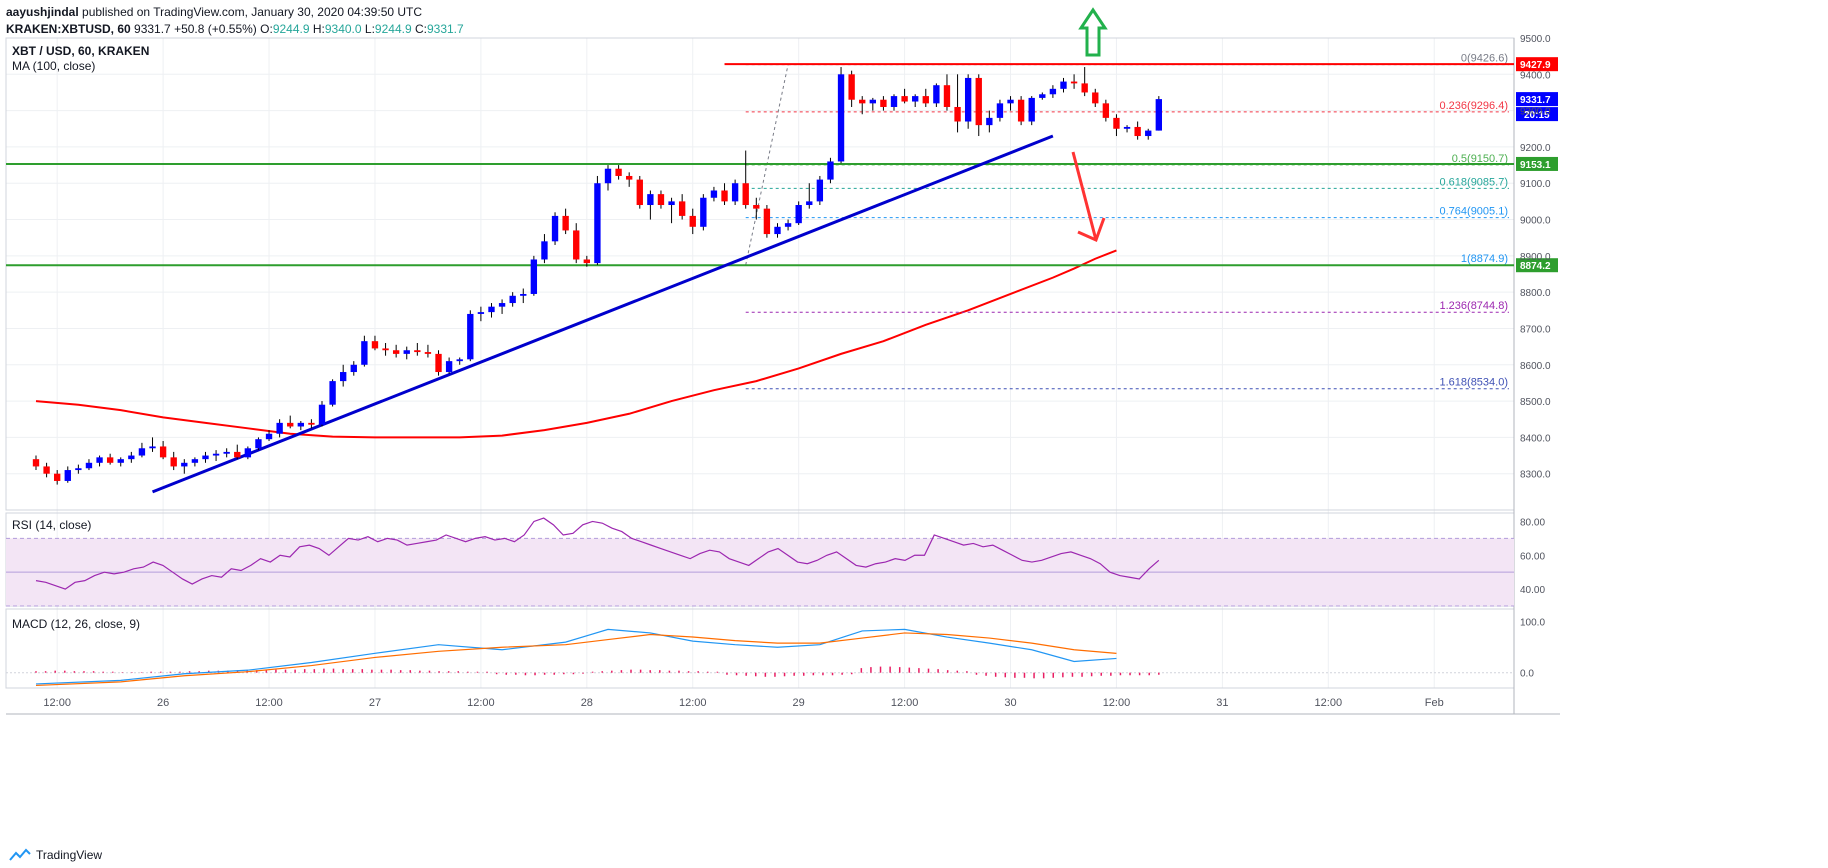 This screenshot has height=868, width=1828. Describe the element at coordinates (55, 855) in the screenshot. I see `tradingview-footer: TradingView` at that location.